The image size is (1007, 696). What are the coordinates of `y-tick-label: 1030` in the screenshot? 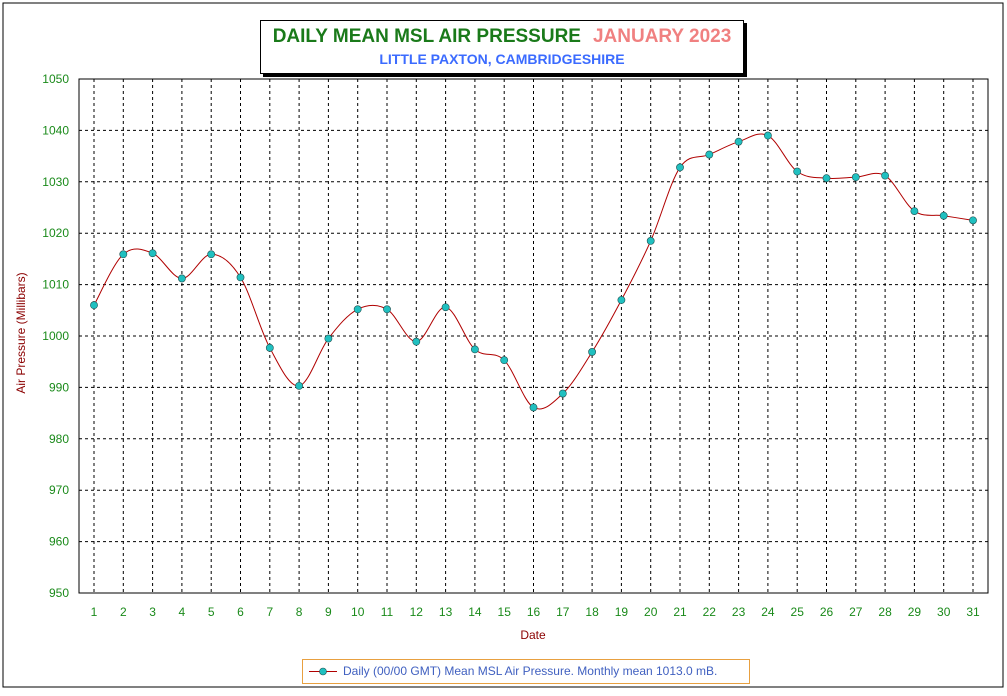 It's located at (55, 182).